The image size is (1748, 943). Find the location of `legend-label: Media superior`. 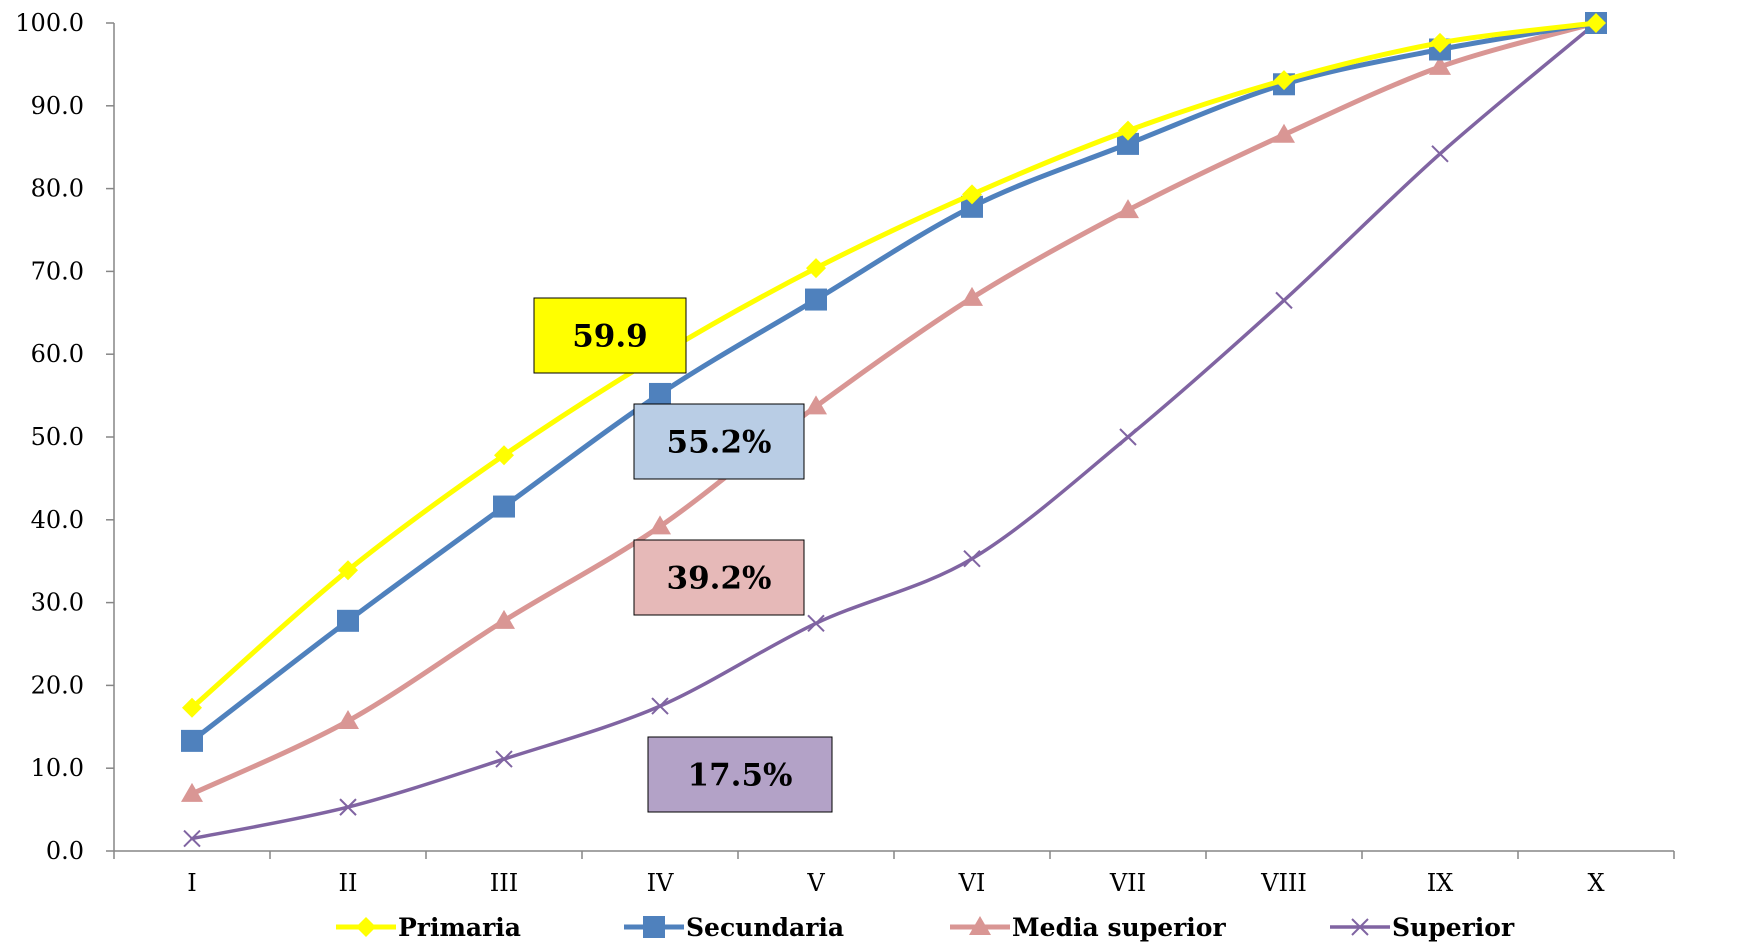

legend-label: Media superior is located at coordinates (1119, 927).